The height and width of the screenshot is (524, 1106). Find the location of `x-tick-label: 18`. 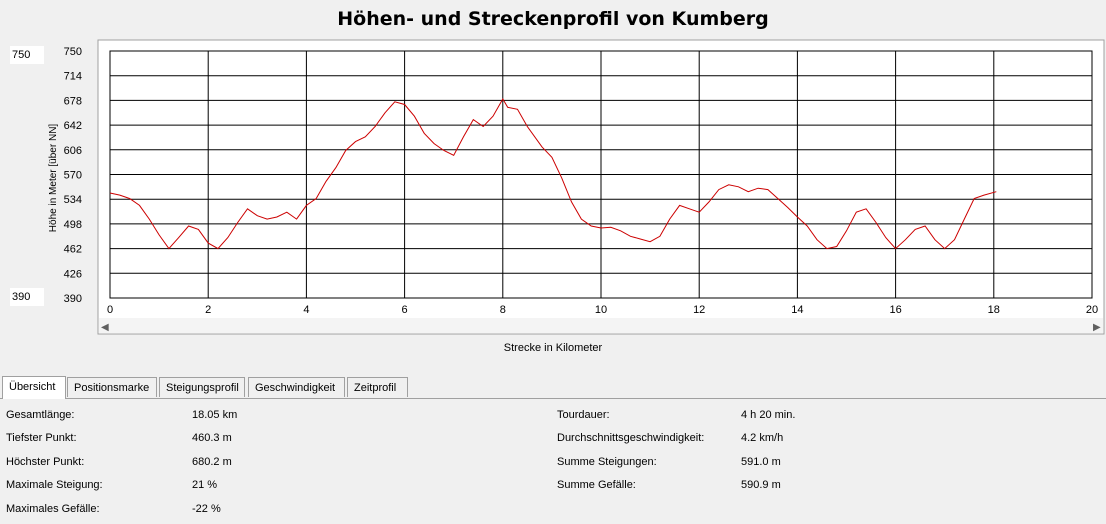

x-tick-label: 18 is located at coordinates (994, 310).